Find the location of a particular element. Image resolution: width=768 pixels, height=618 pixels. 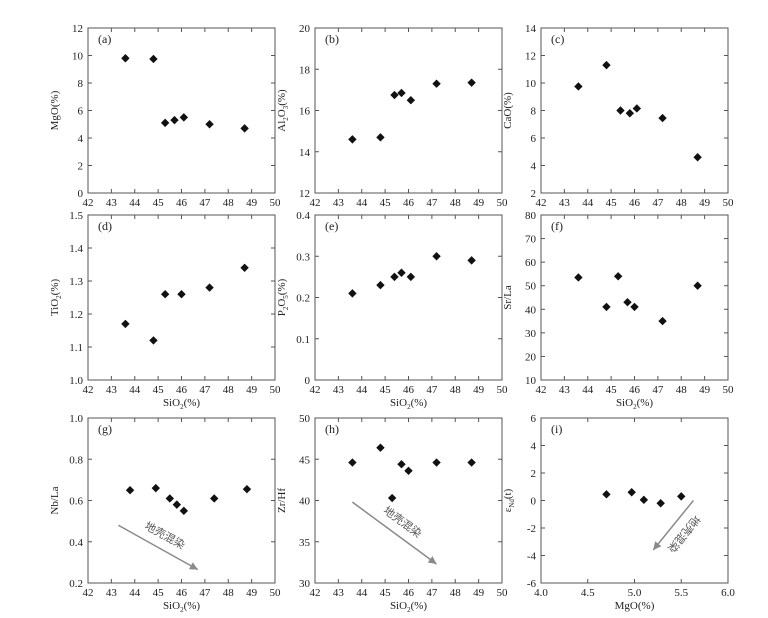

y-tick-label: 35 is located at coordinates (305, 543).